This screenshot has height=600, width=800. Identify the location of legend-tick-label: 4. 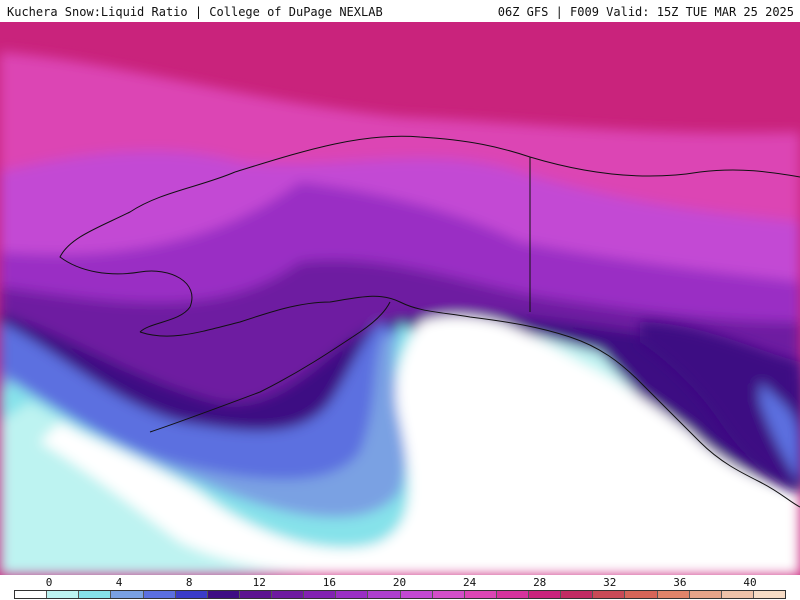
(119, 582).